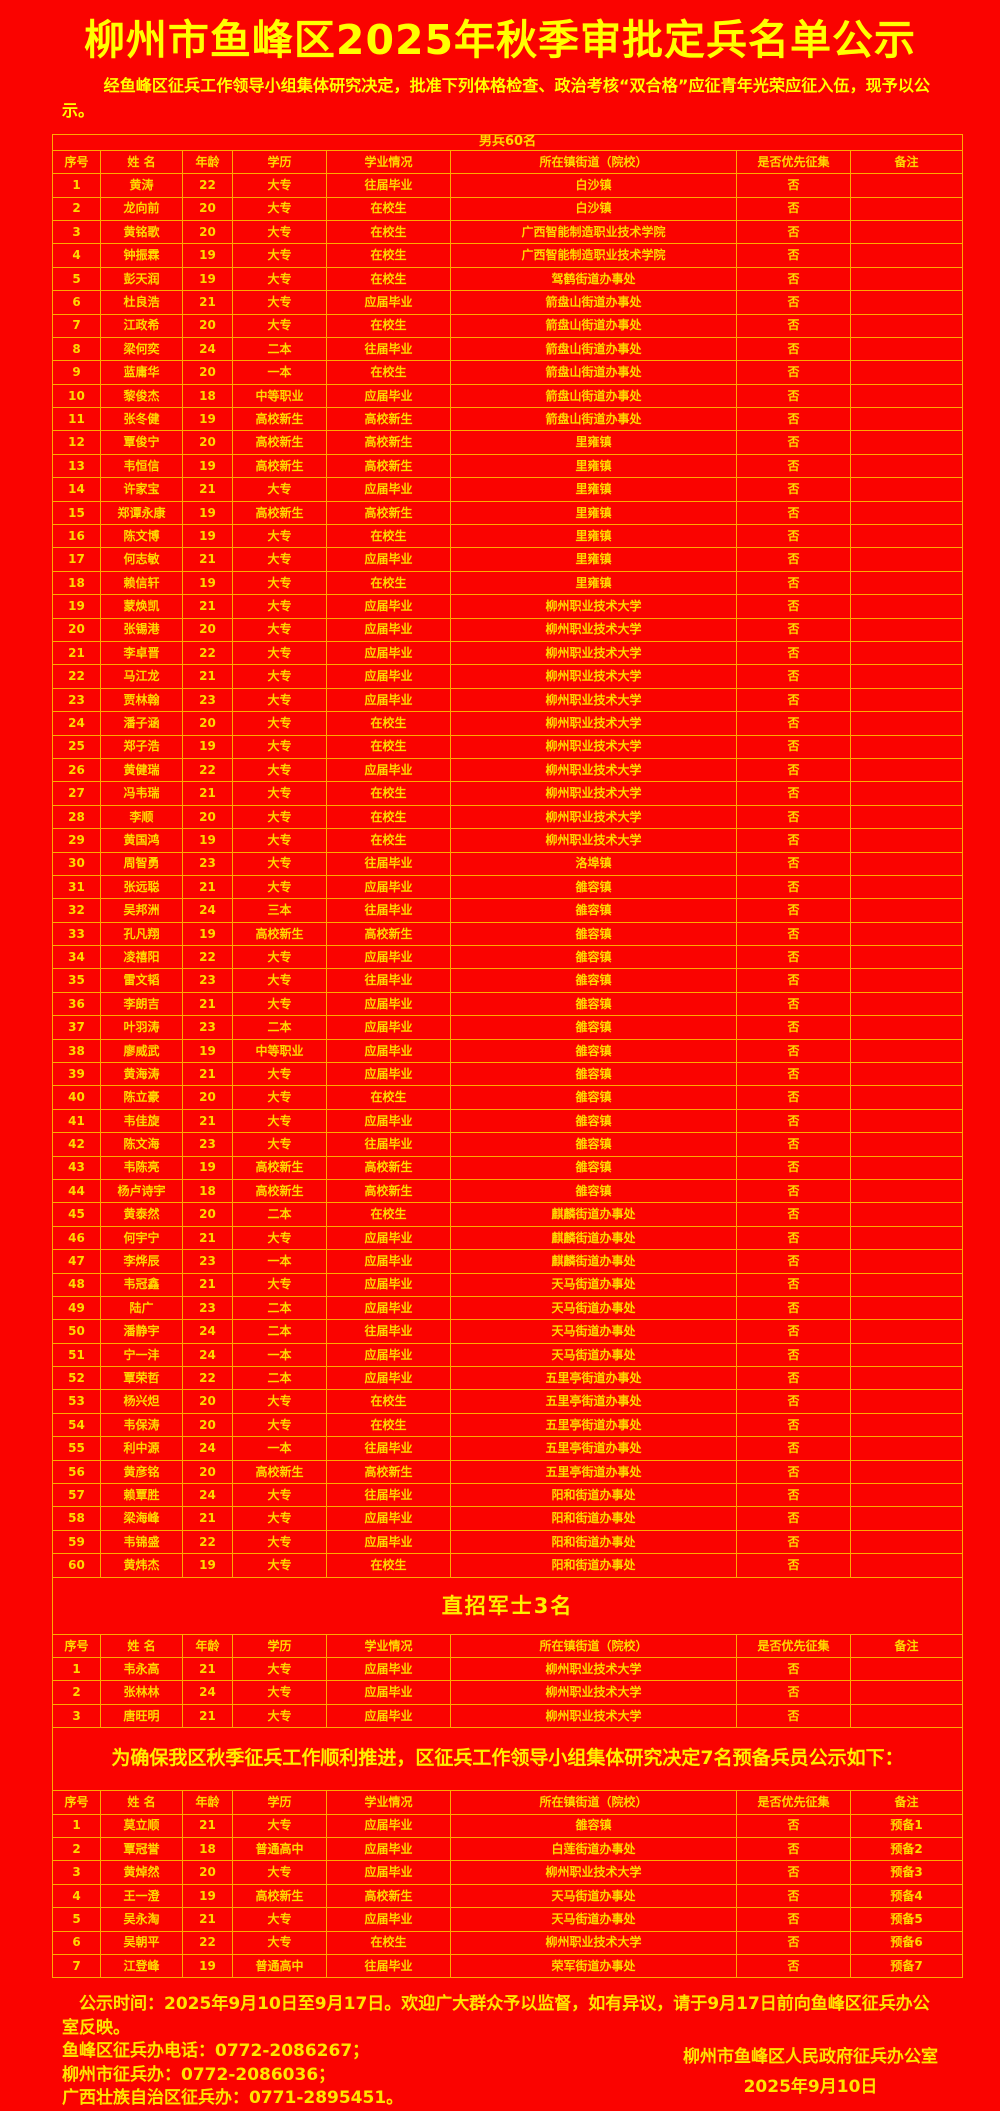 This screenshot has height=2111, width=1000. What do you see at coordinates (906, 1825) in the screenshot?
I see `table-cell: 预备1` at bounding box center [906, 1825].